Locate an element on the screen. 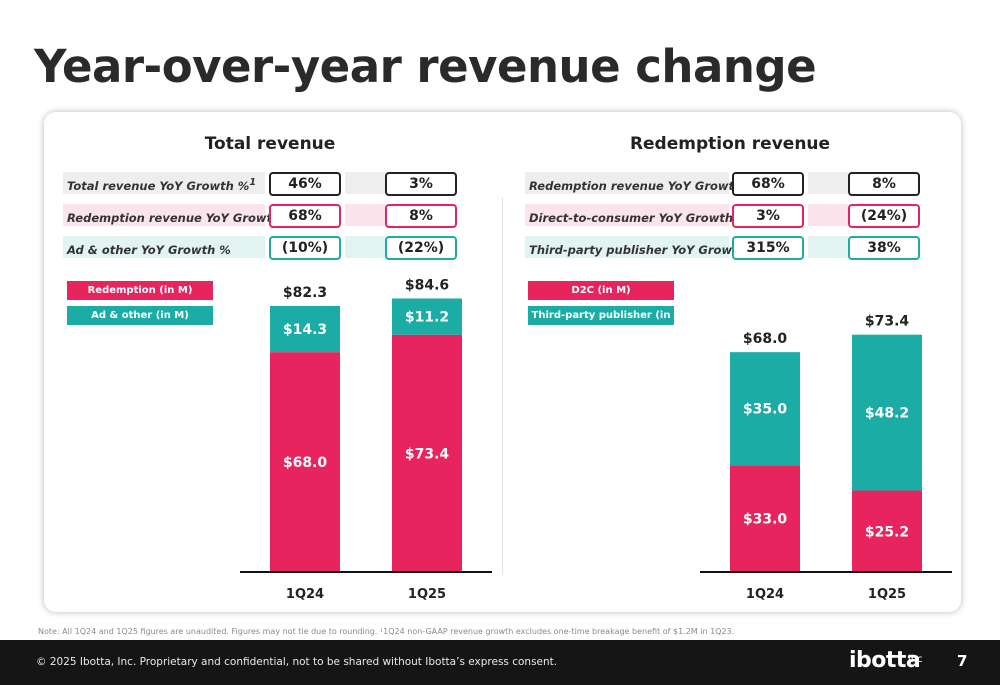  total-value-label: $68.0 is located at coordinates (765, 339).